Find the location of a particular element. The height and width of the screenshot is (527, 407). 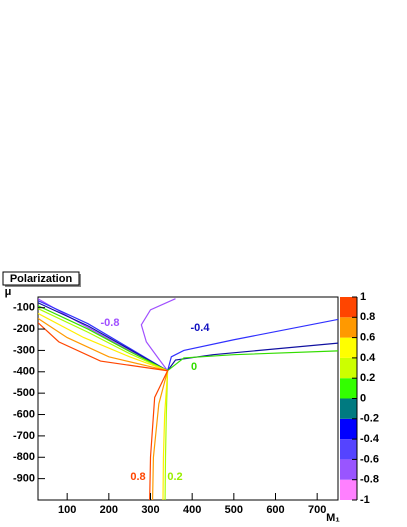

contour-label: -0.8 is located at coordinates (110, 323).